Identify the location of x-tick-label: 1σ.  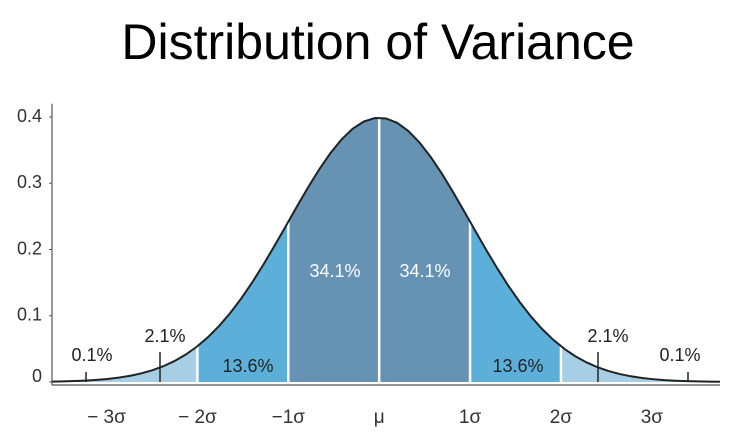
(470, 417).